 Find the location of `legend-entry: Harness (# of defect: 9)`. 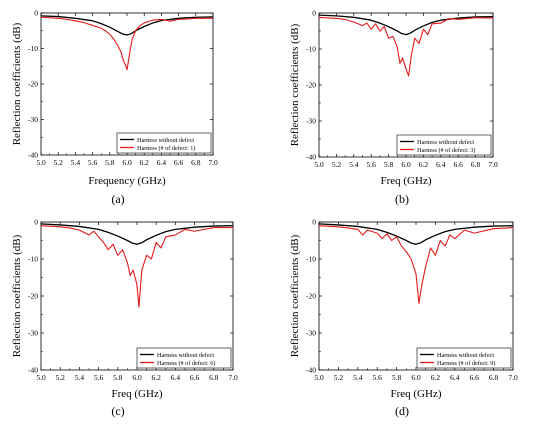

legend-entry: Harness (# of defect: 9) is located at coordinates (466, 363).